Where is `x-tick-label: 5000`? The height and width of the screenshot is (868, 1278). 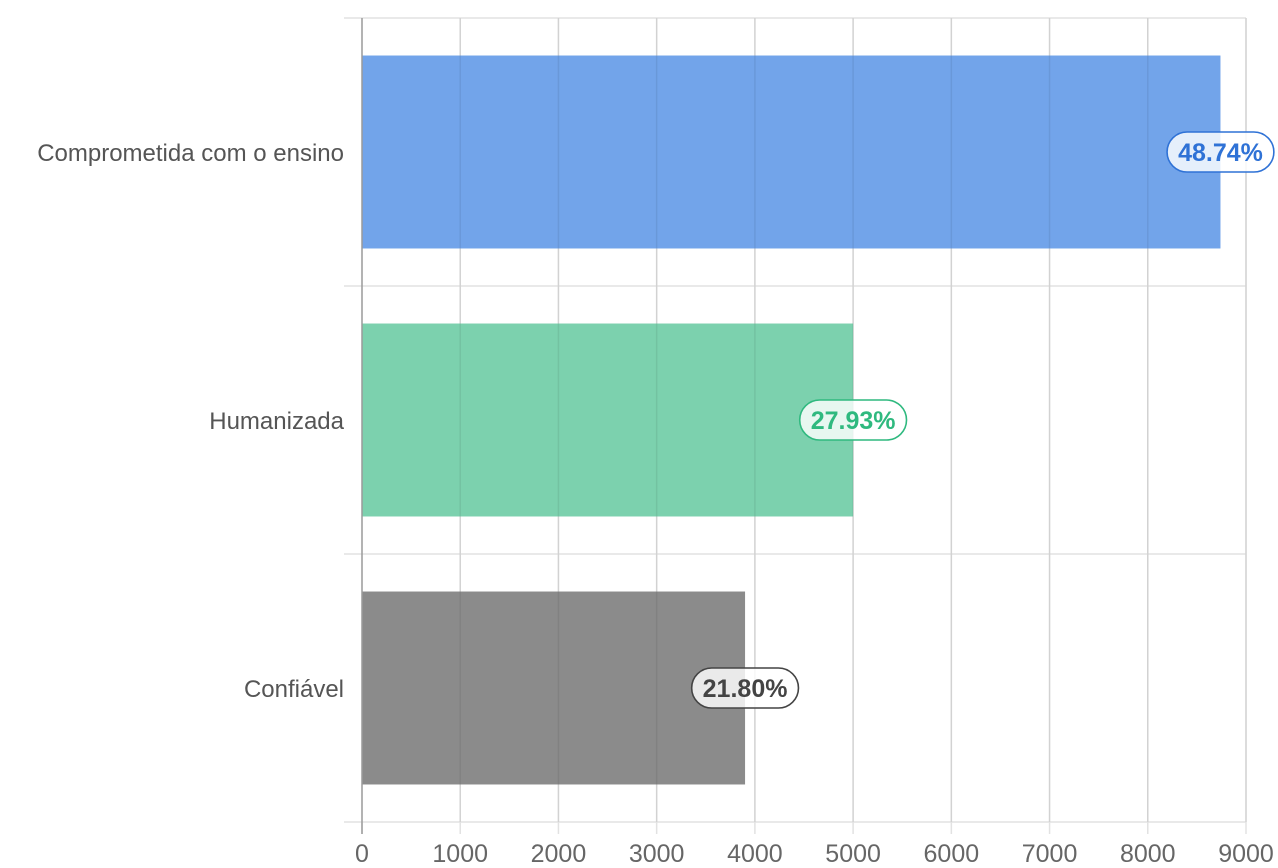 x-tick-label: 5000 is located at coordinates (853, 854).